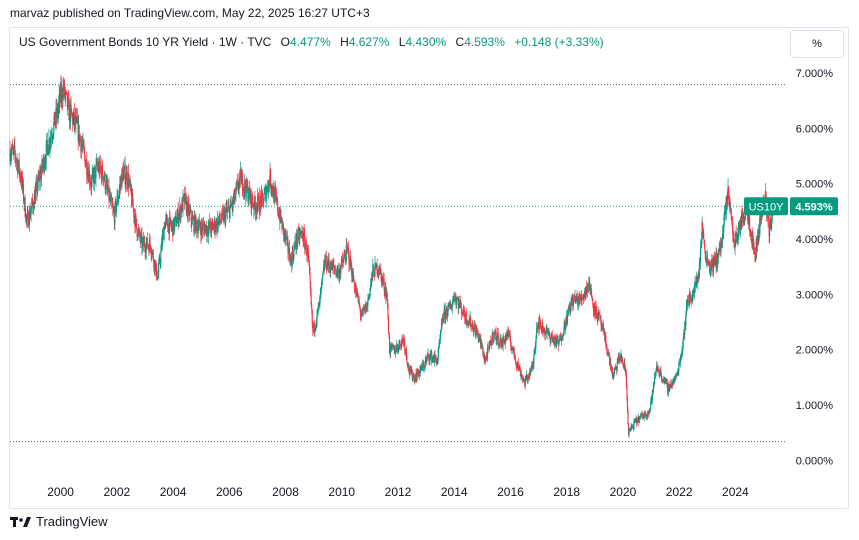  What do you see at coordinates (817, 44) in the screenshot?
I see `percent-scale-button: %` at bounding box center [817, 44].